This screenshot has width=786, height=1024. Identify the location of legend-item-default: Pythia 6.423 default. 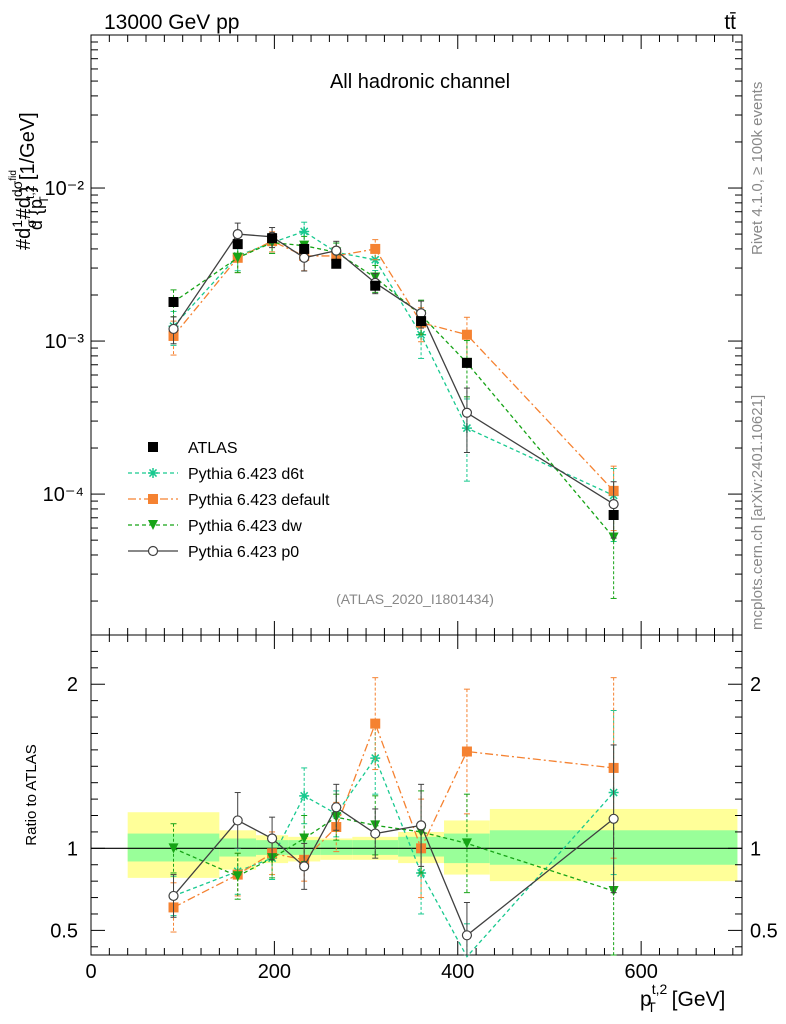
(229, 500).